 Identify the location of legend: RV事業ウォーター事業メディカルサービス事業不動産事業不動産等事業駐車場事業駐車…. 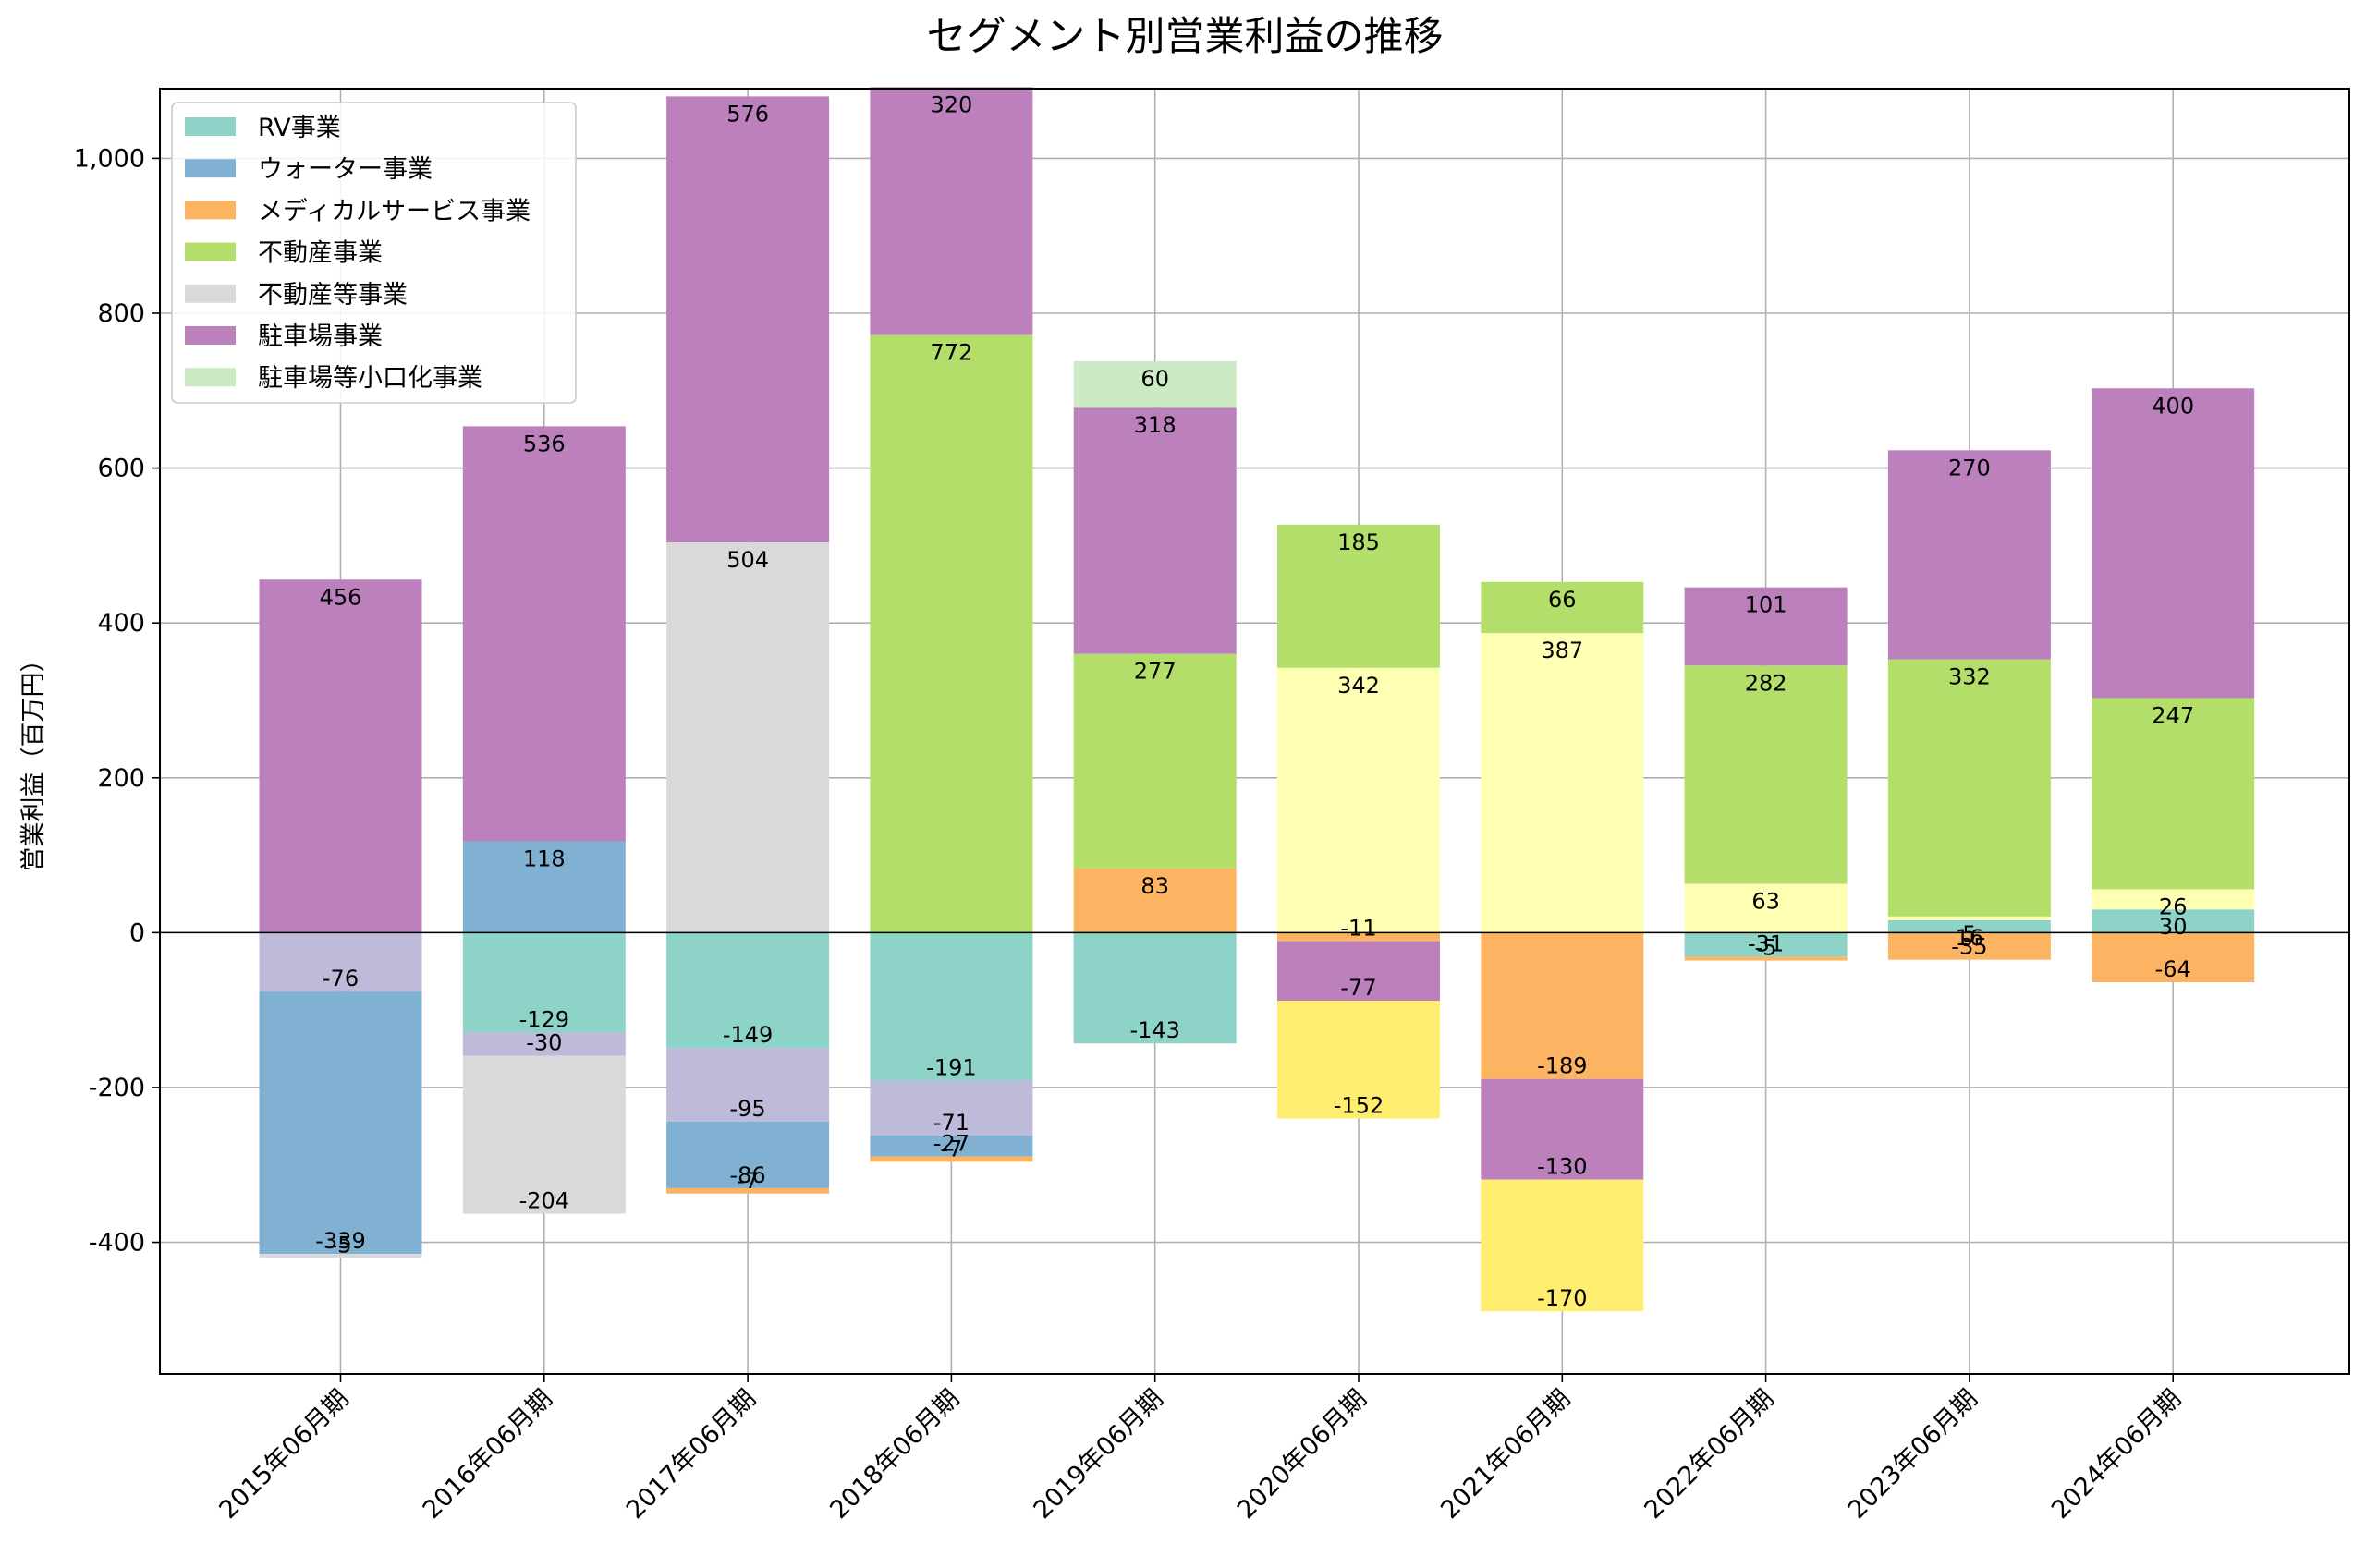
(374, 253).